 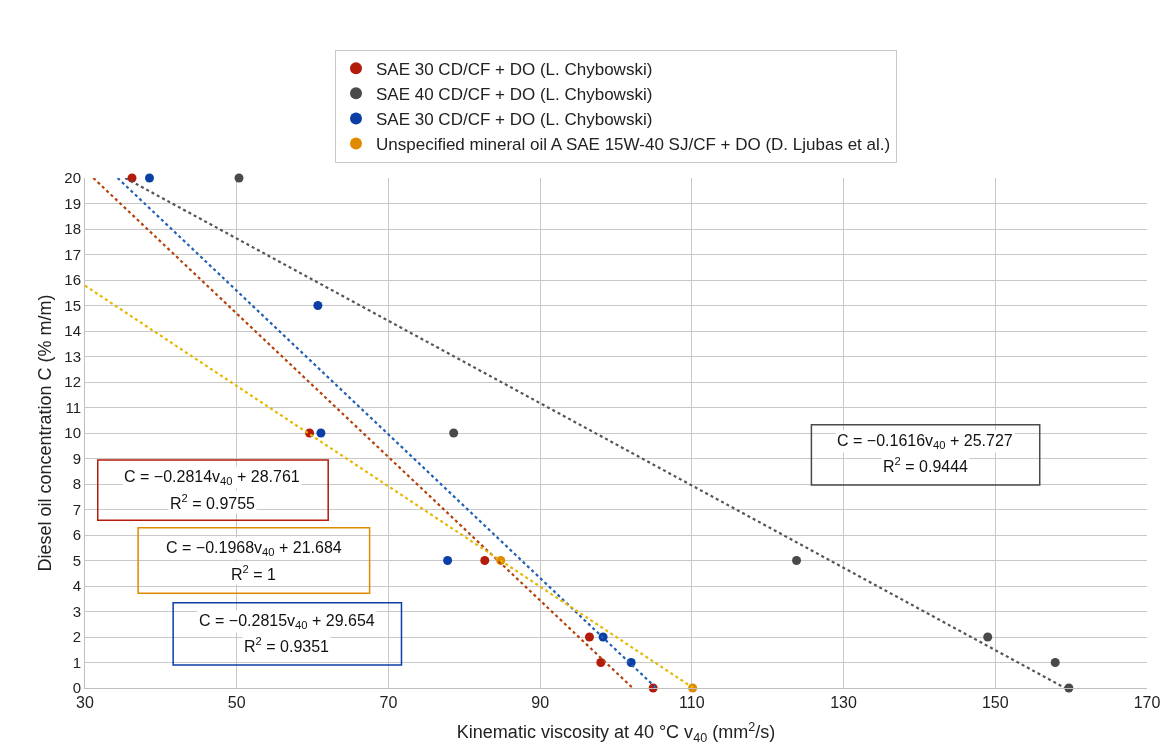 I want to click on legend-label: Unspecified mineral oil A SAE 15W-40 SJ/CF + DO (D. Ljubas et al.), so click(x=633, y=145).